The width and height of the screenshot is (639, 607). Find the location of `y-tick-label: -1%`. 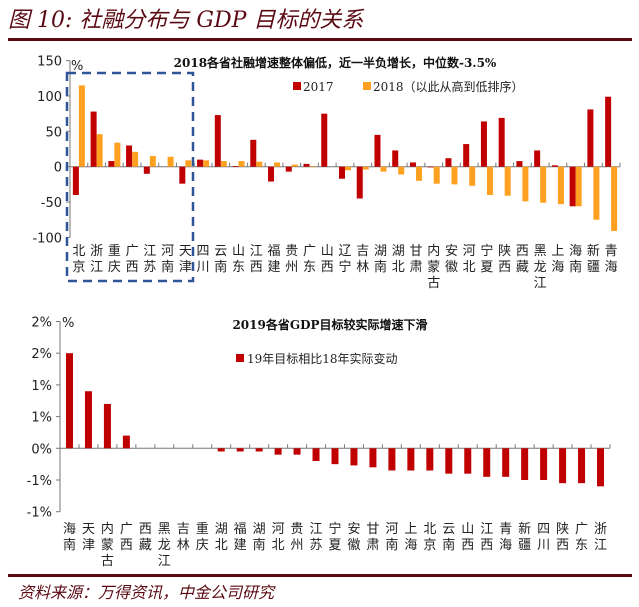

y-tick-label: -1% is located at coordinates (39, 481).